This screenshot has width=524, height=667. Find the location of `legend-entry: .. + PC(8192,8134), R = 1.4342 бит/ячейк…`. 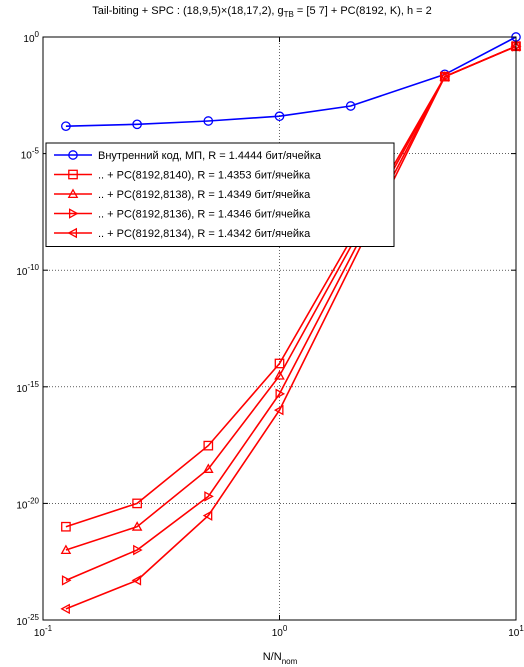

legend-entry: .. + PC(8192,8134), R = 1.4342 бит/ячейк… is located at coordinates (182, 233).